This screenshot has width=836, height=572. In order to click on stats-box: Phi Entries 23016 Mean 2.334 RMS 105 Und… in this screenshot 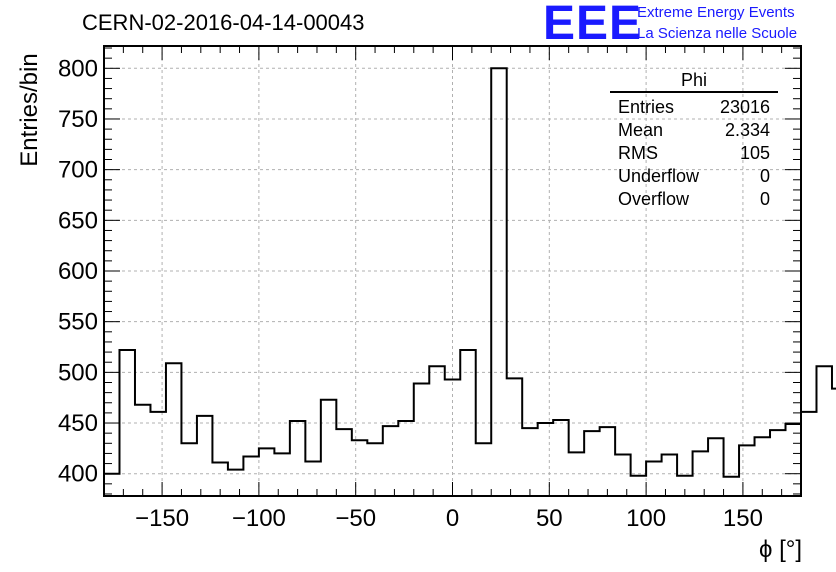, I will do `click(694, 140)`.